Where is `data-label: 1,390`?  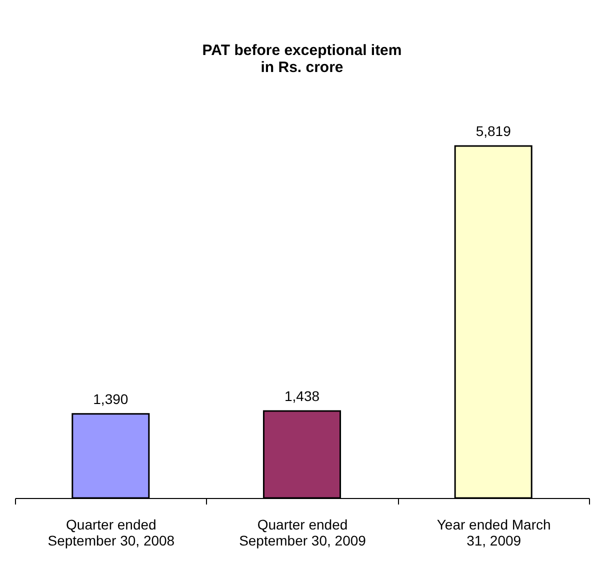
data-label: 1,390 is located at coordinates (110, 398).